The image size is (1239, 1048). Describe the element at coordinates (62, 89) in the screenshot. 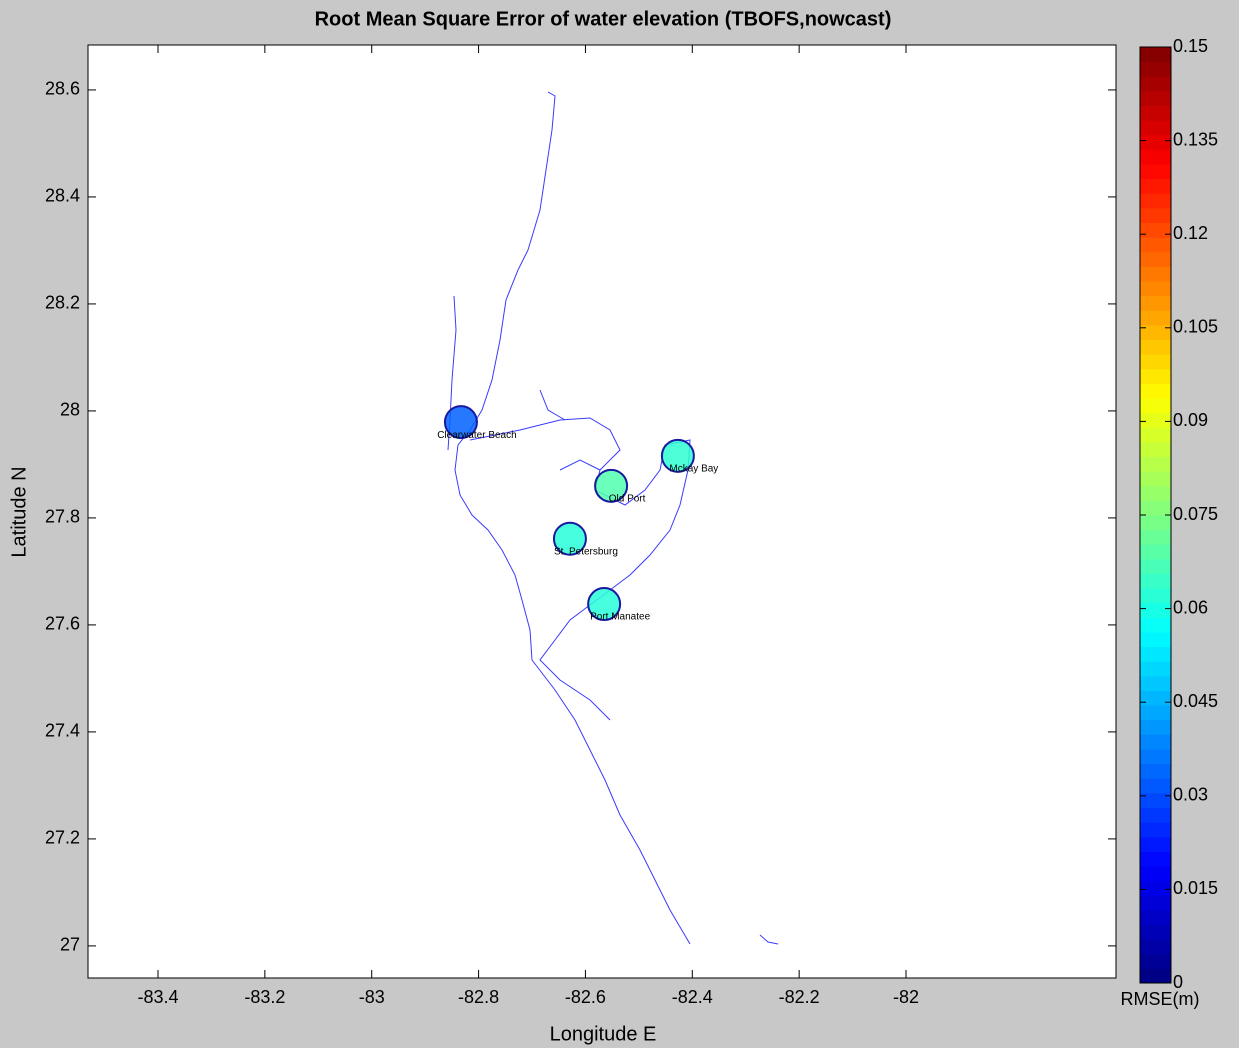

I see `y-tick-label: 28.6` at that location.